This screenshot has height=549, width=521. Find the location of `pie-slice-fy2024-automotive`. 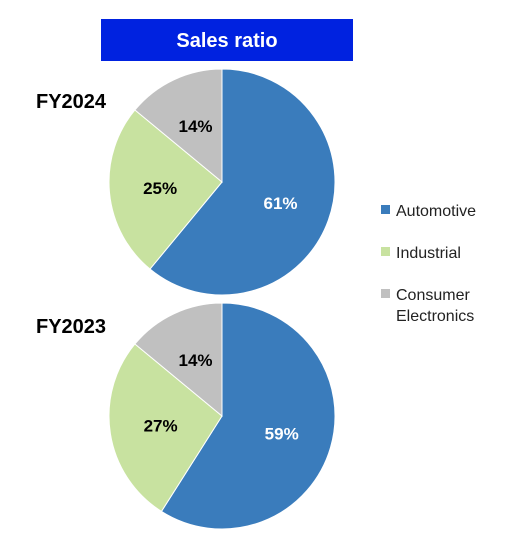

pie-slice-fy2024-automotive is located at coordinates (242, 182).